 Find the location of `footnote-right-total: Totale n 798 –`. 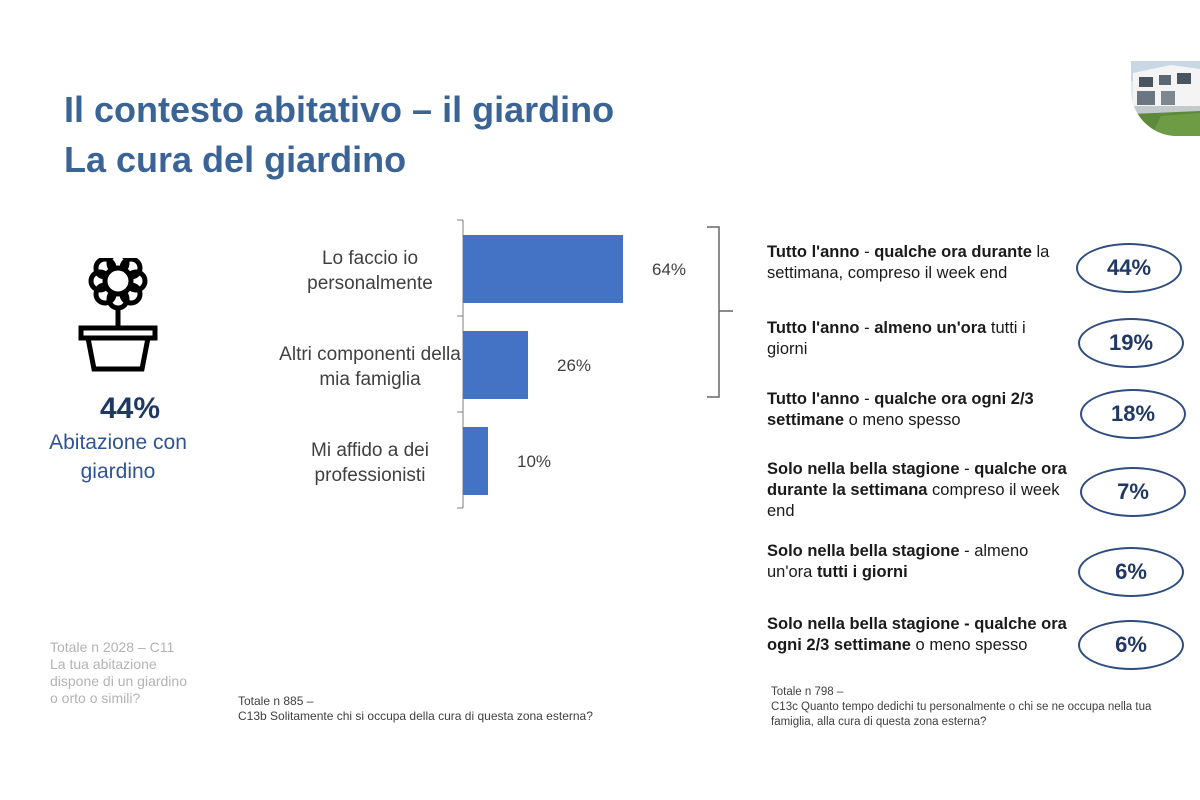

footnote-right-total: Totale n 798 – is located at coordinates (807, 692).